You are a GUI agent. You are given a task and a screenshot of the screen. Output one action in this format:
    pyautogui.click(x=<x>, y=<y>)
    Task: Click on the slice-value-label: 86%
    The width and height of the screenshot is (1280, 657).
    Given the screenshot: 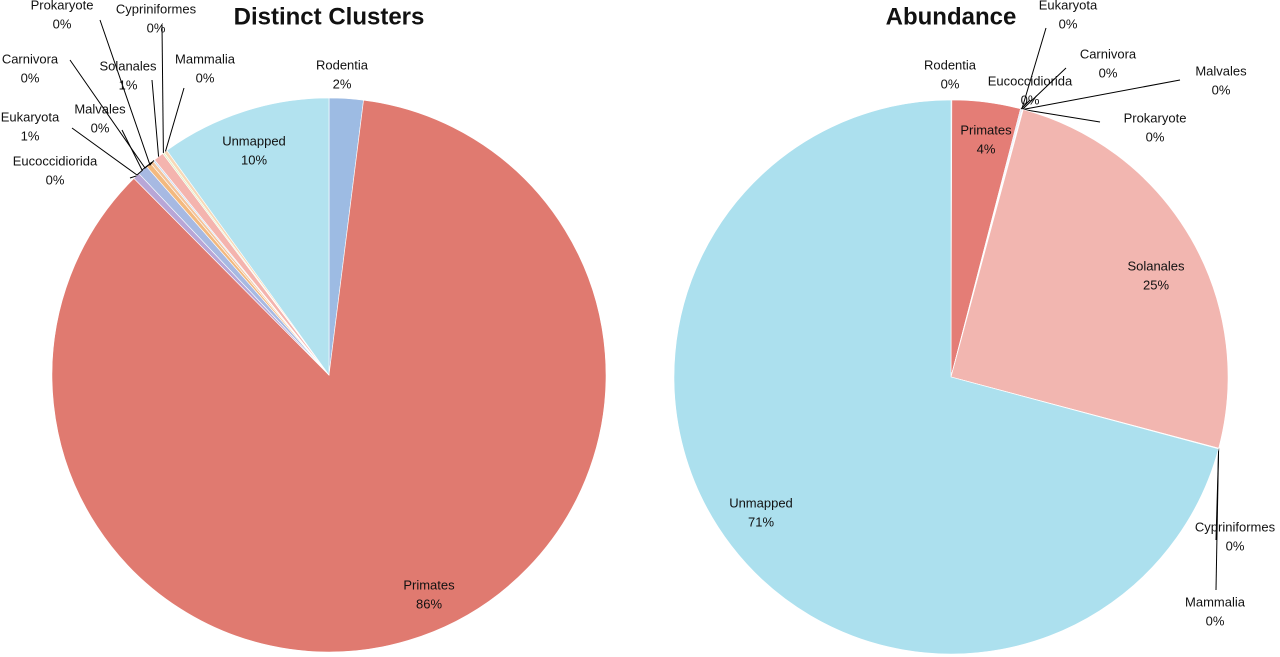 What is the action you would take?
    pyautogui.click(x=429, y=603)
    